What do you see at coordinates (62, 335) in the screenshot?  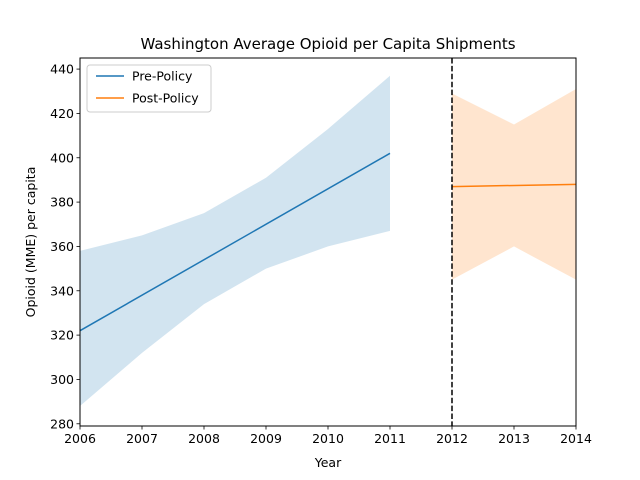 I see `y-tick-label: 320` at bounding box center [62, 335].